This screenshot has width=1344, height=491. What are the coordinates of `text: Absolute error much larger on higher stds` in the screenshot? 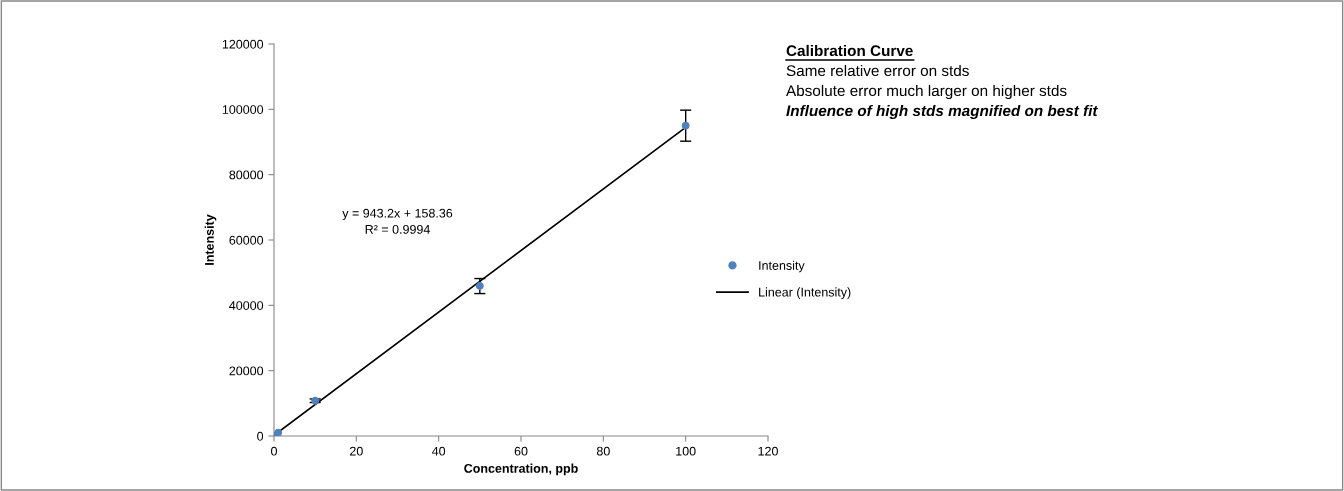 It's located at (926, 92).